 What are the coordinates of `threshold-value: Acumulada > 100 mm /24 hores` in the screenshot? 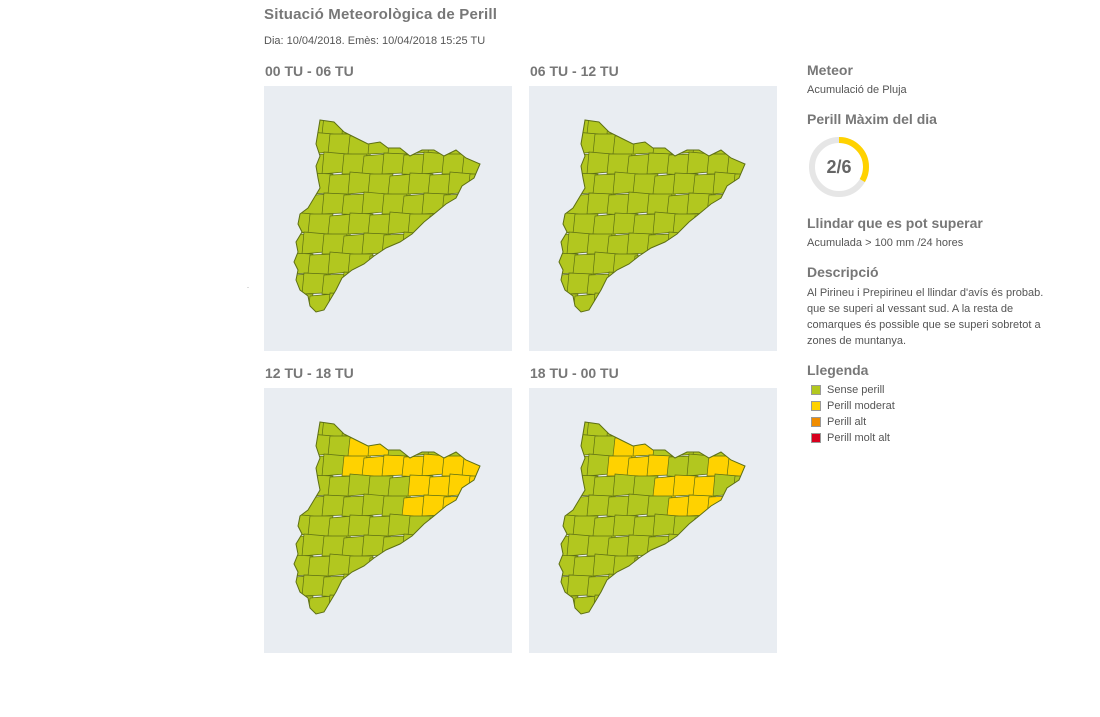 It's located at (885, 243).